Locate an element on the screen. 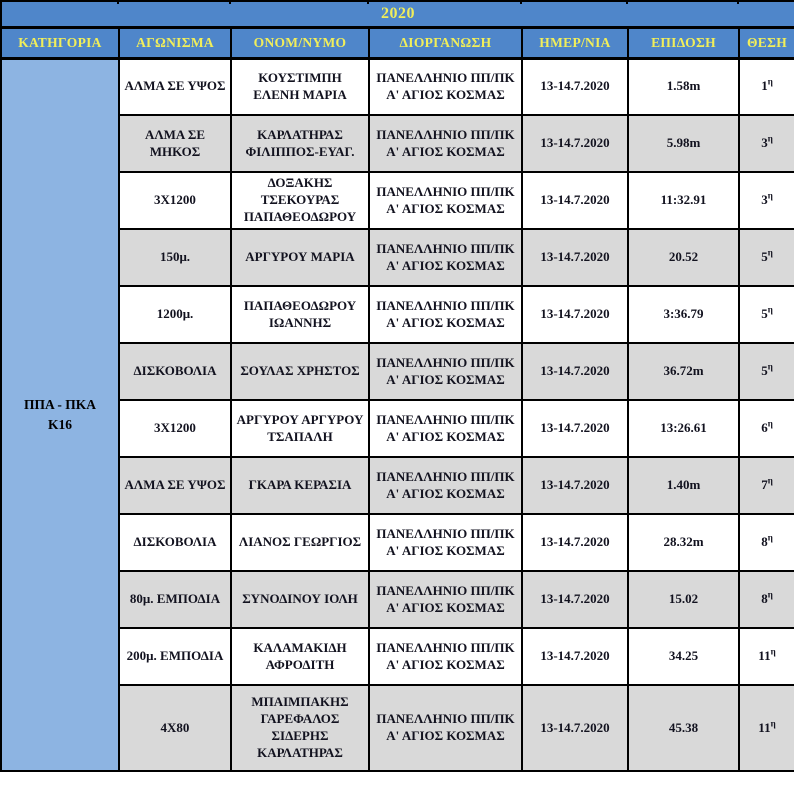  column-header-performance: ΕΠΙΔΟΣΗ is located at coordinates (683, 43).